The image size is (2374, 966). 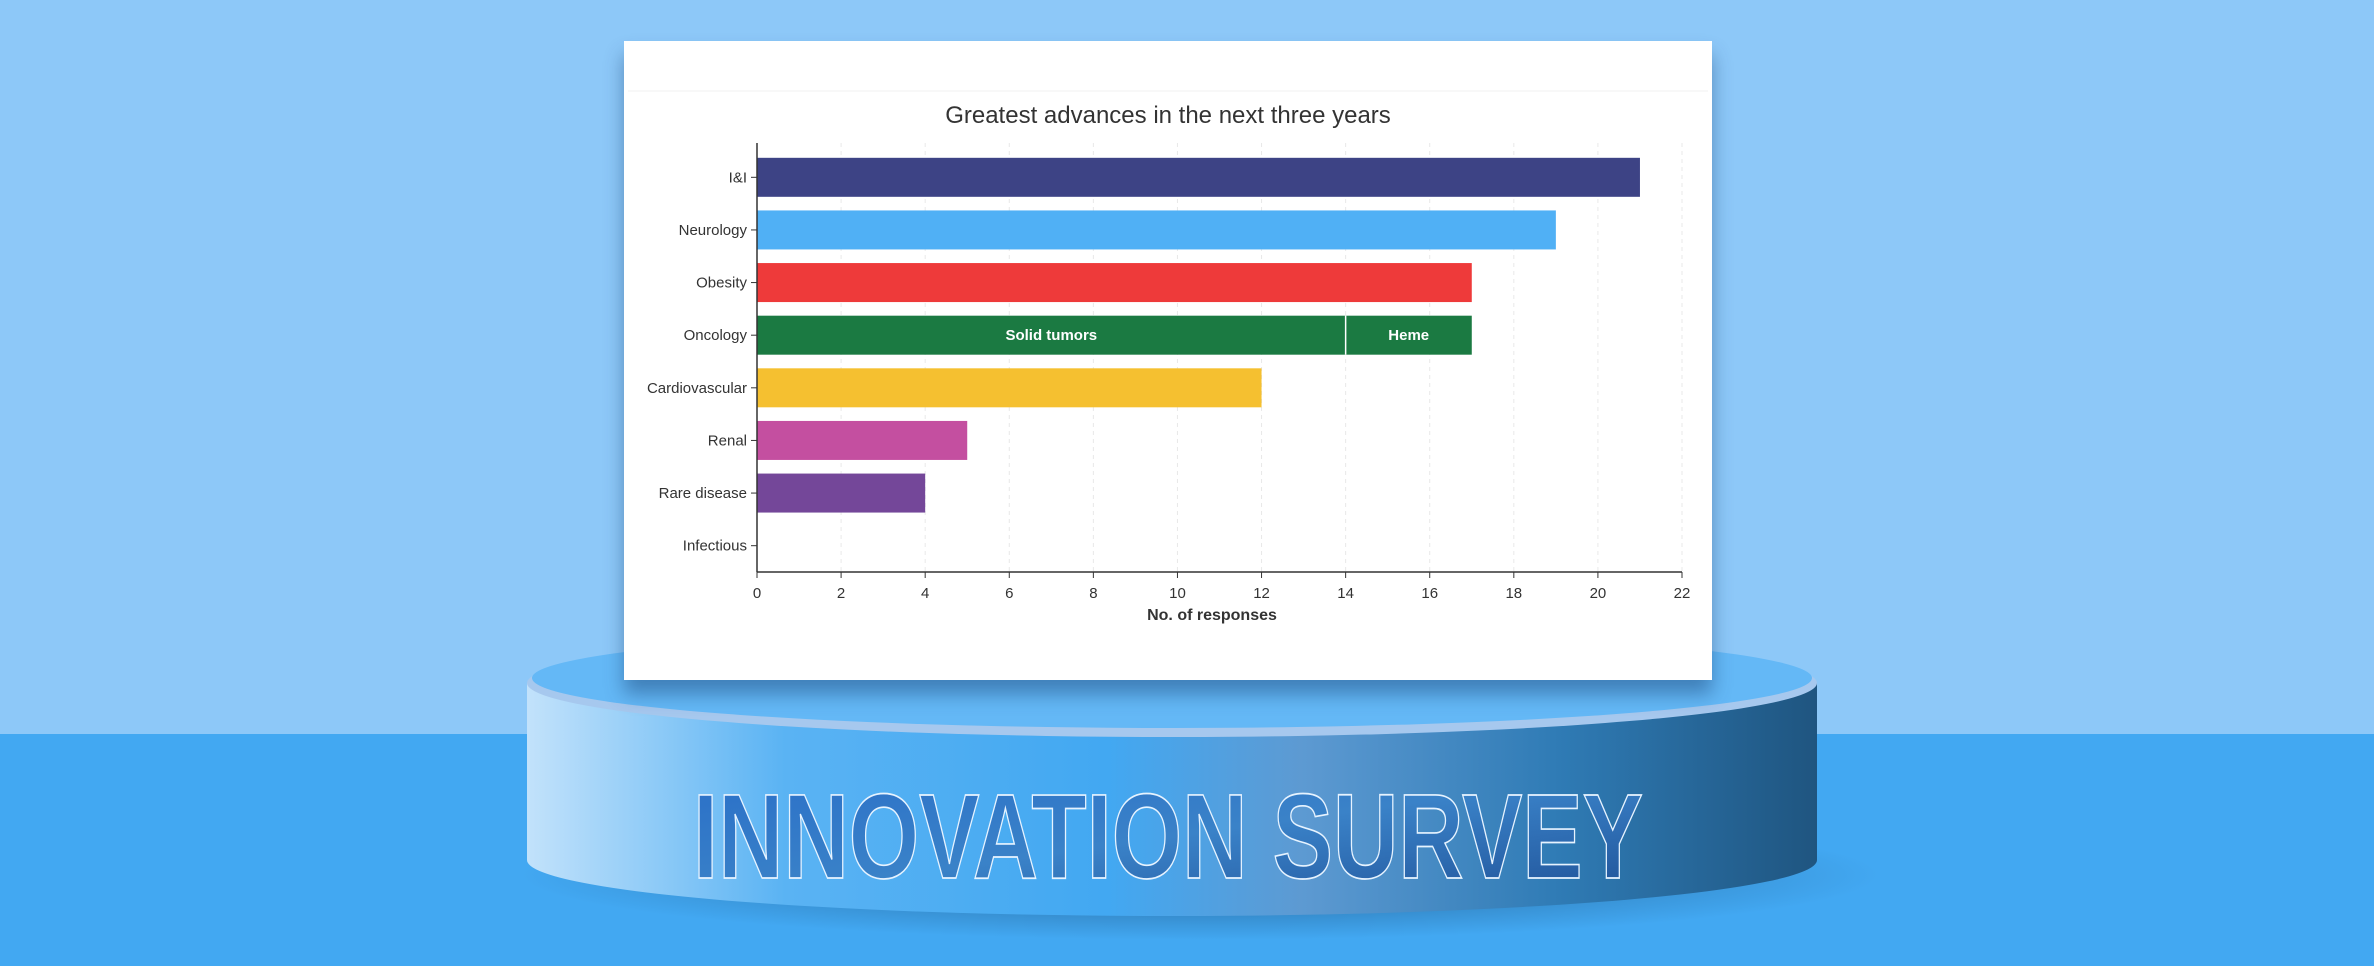 I want to click on x-tick-label: 18, so click(x=1513, y=593).